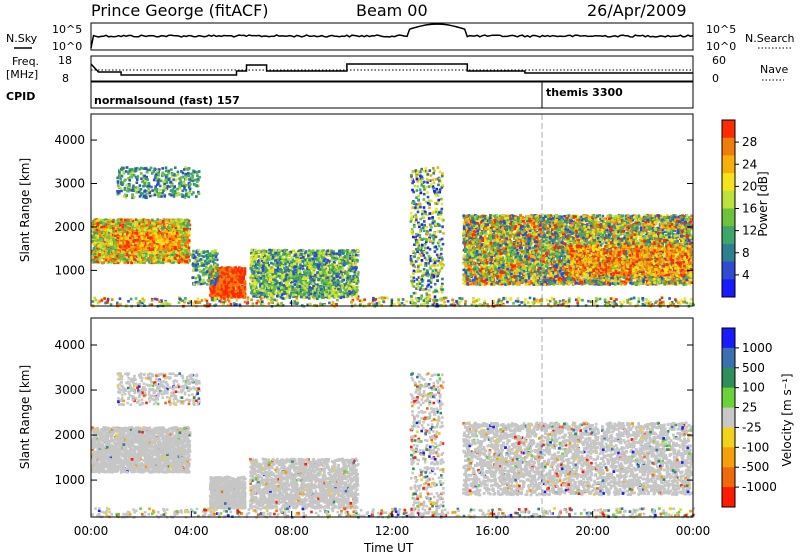 The height and width of the screenshot is (554, 800). What do you see at coordinates (22, 74) in the screenshot?
I see `freq-unit: [MHz]` at bounding box center [22, 74].